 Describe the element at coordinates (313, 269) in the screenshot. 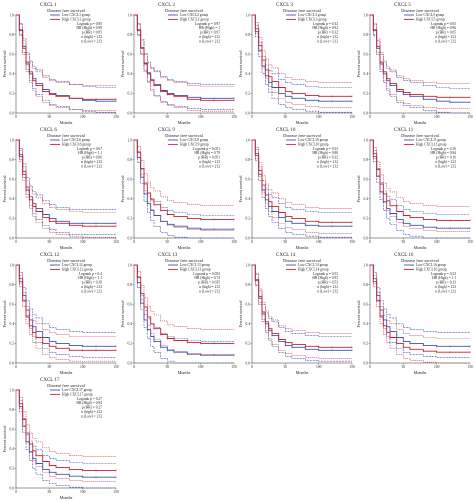

I see `legend-entry: High CXCL14 group` at that location.